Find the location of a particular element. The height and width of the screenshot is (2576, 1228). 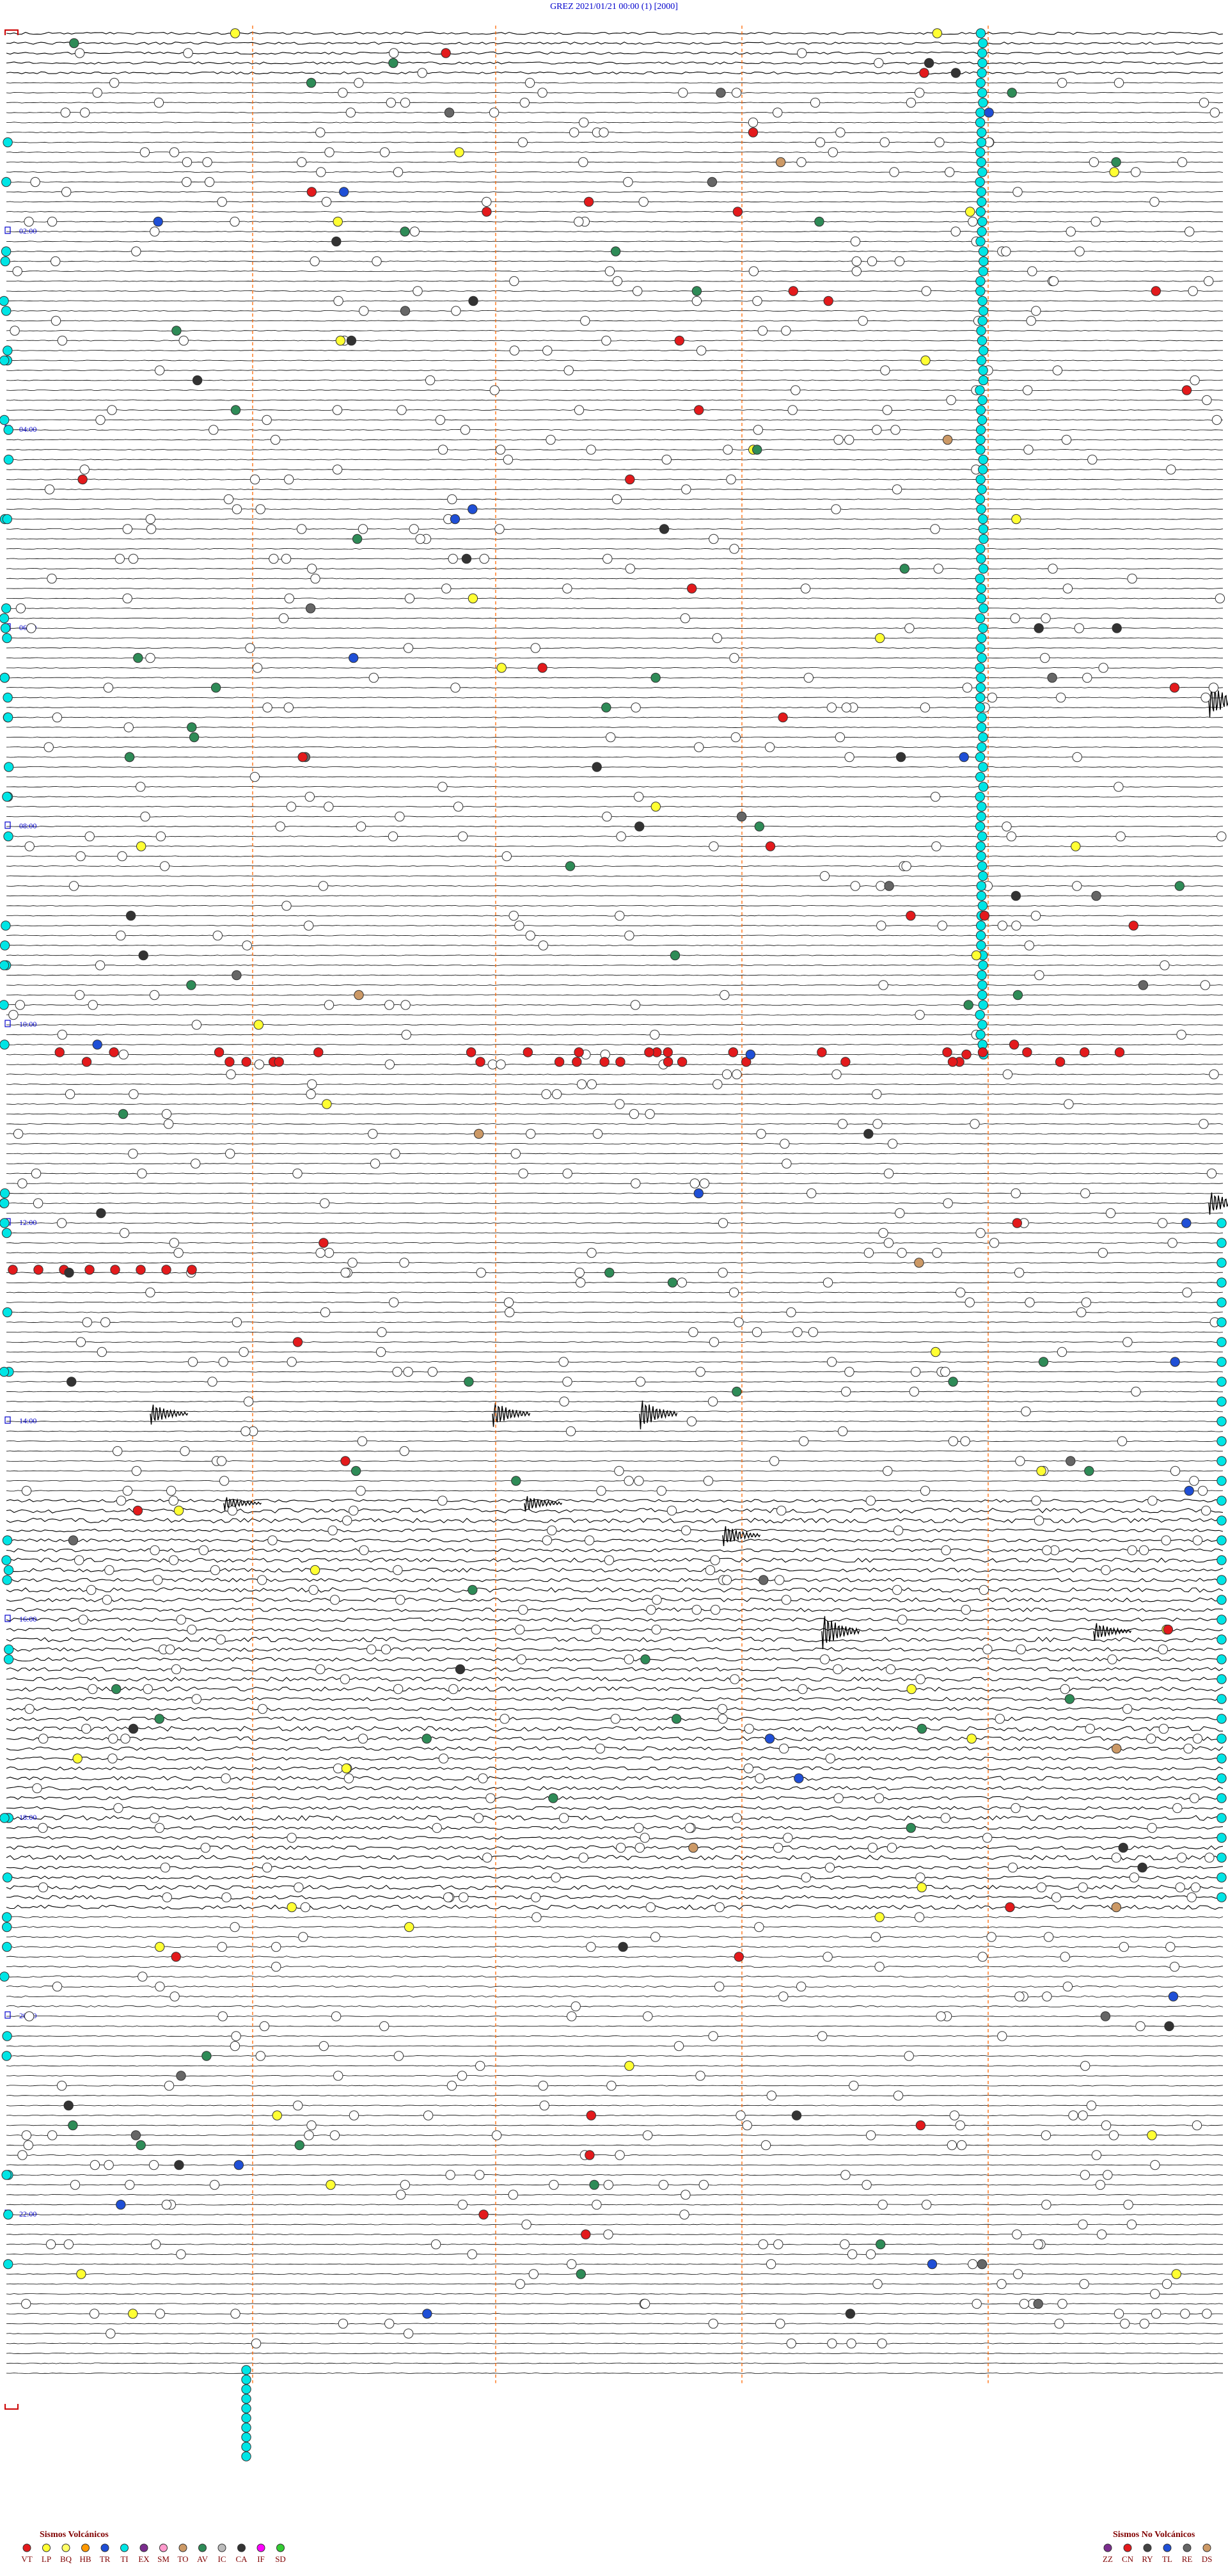

trace-burst is located at coordinates (242, 1504).